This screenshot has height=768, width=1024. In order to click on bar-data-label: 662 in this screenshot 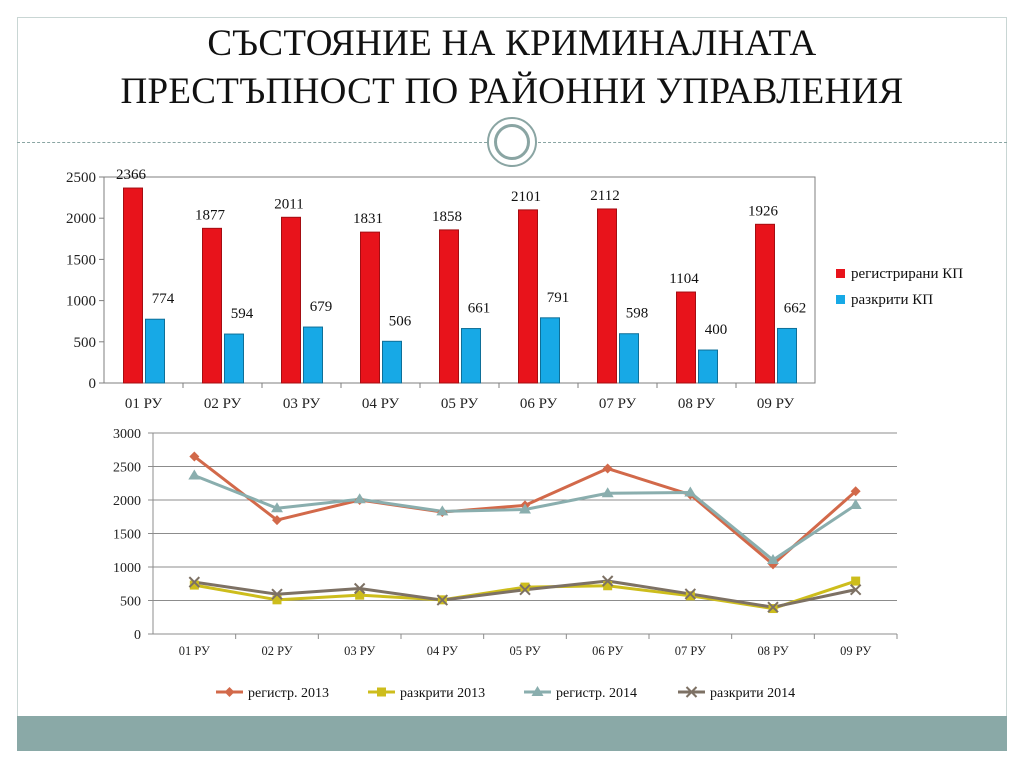, I will do `click(795, 308)`.